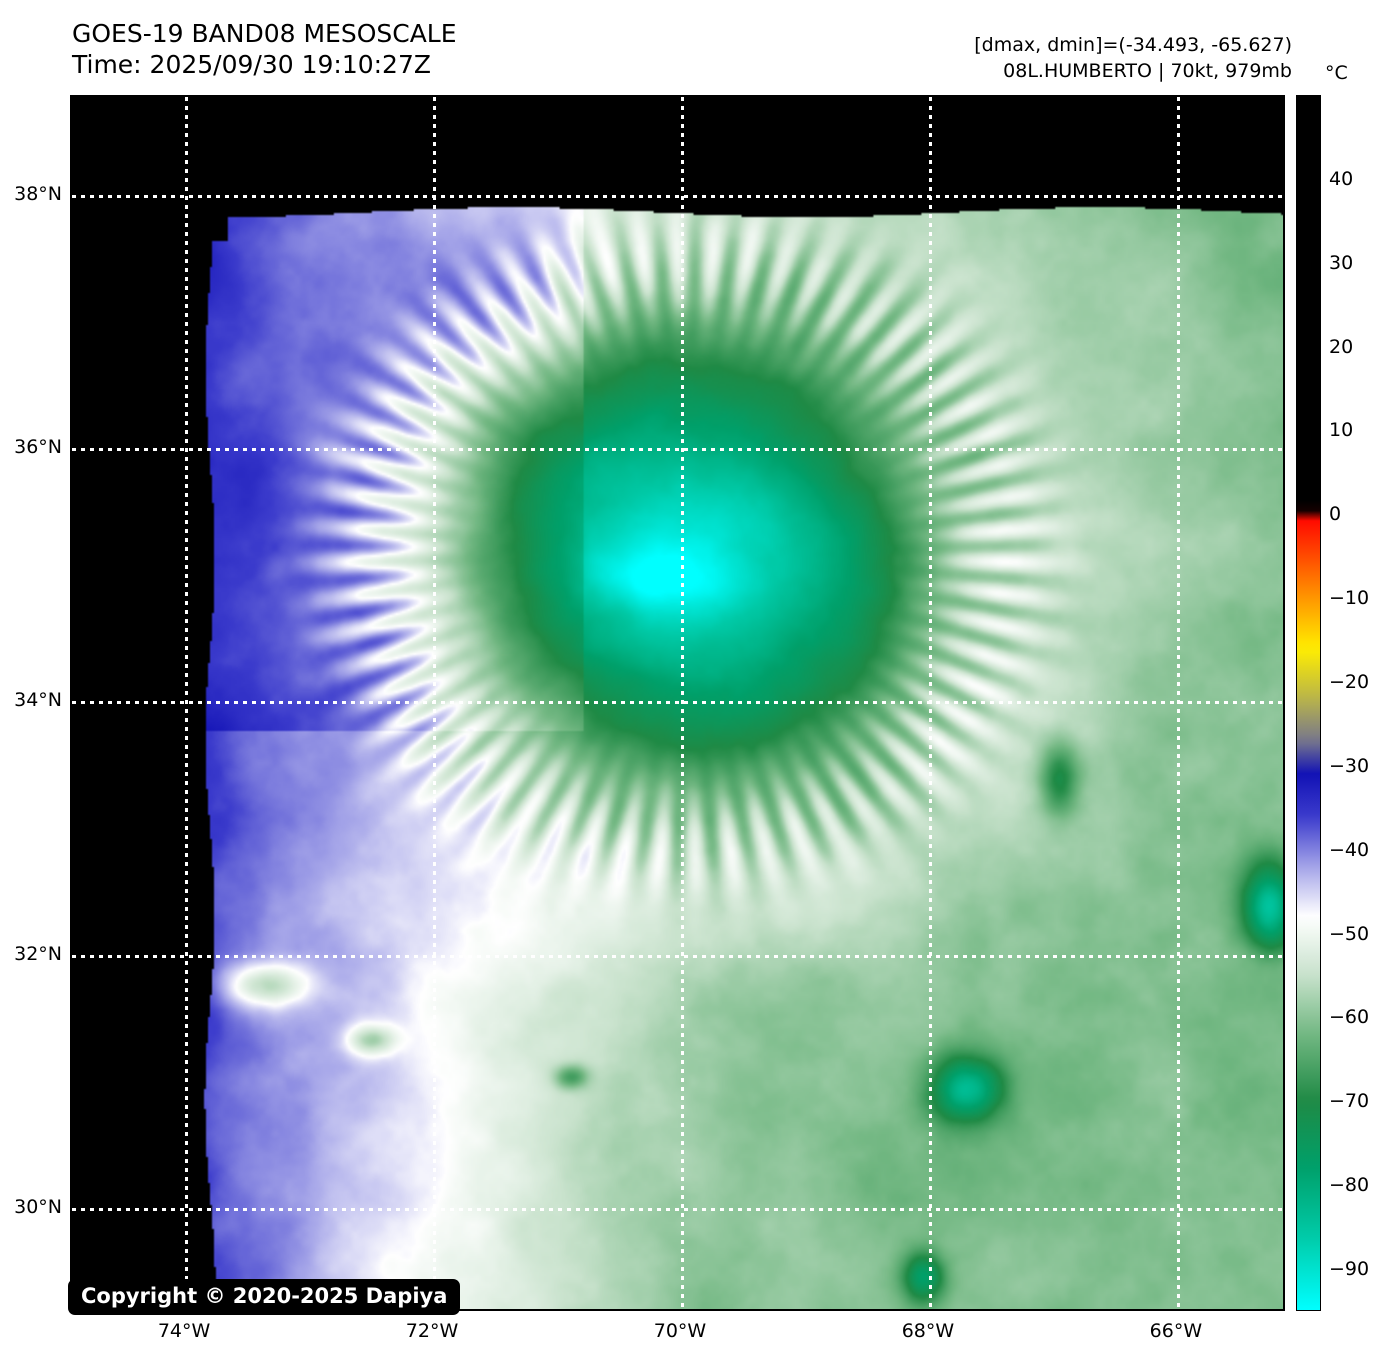  What do you see at coordinates (1349, 1101) in the screenshot?
I see `colorbar-tick-label: −70` at bounding box center [1349, 1101].